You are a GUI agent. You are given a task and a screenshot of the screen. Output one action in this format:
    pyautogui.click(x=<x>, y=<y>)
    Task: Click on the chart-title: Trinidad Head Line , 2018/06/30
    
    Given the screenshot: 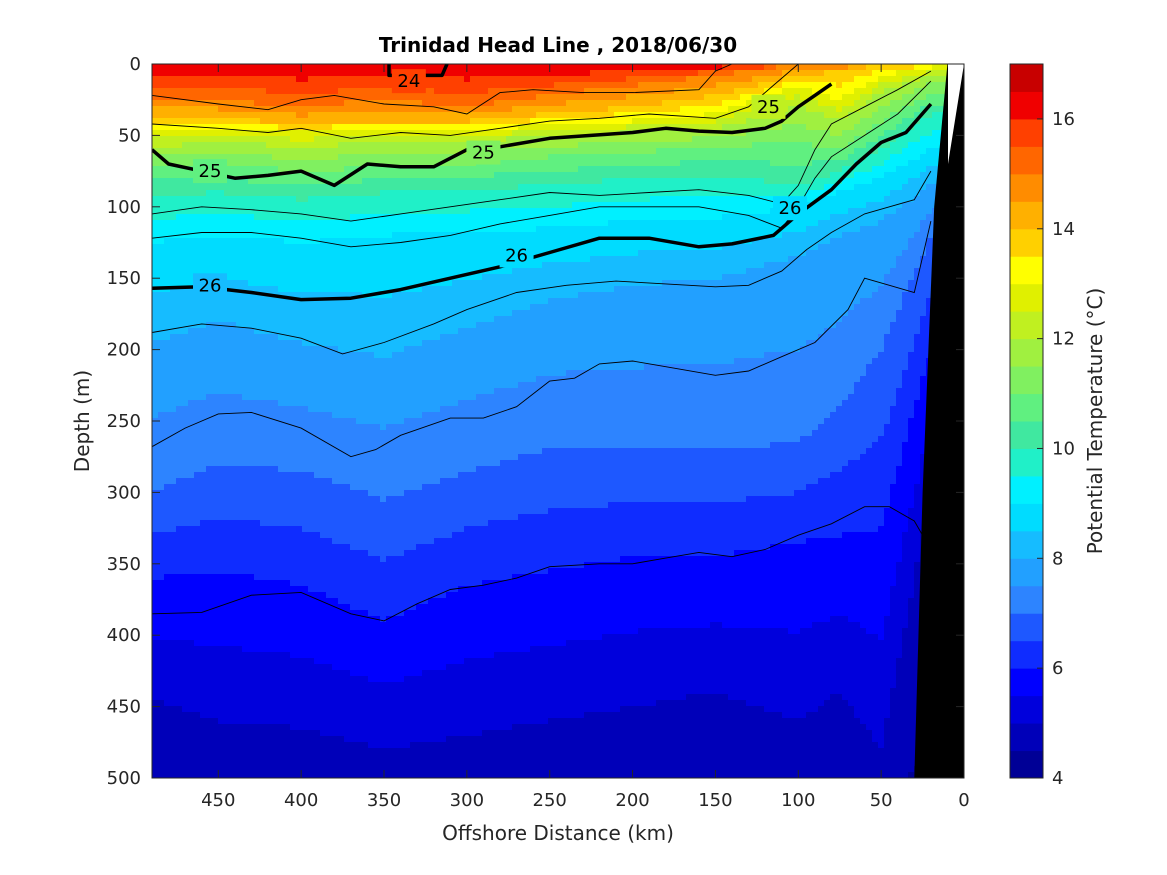 What is the action you would take?
    pyautogui.click(x=558, y=45)
    